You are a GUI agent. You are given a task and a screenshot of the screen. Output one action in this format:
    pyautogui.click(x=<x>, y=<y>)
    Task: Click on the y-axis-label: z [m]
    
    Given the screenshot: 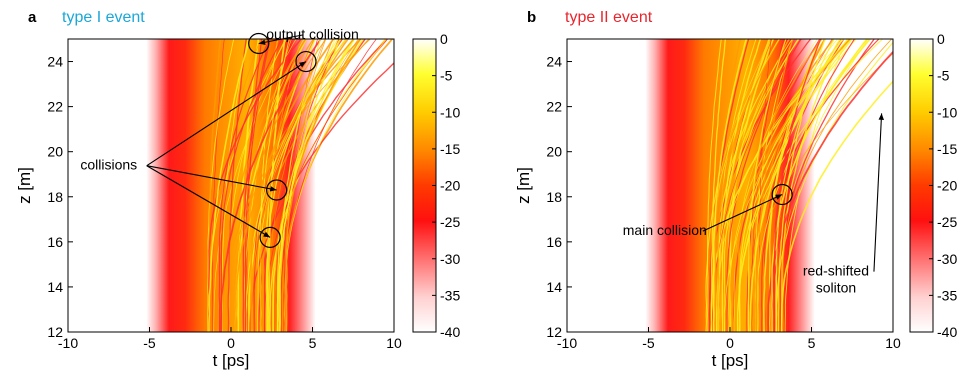 What is the action you would take?
    pyautogui.click(x=24, y=185)
    